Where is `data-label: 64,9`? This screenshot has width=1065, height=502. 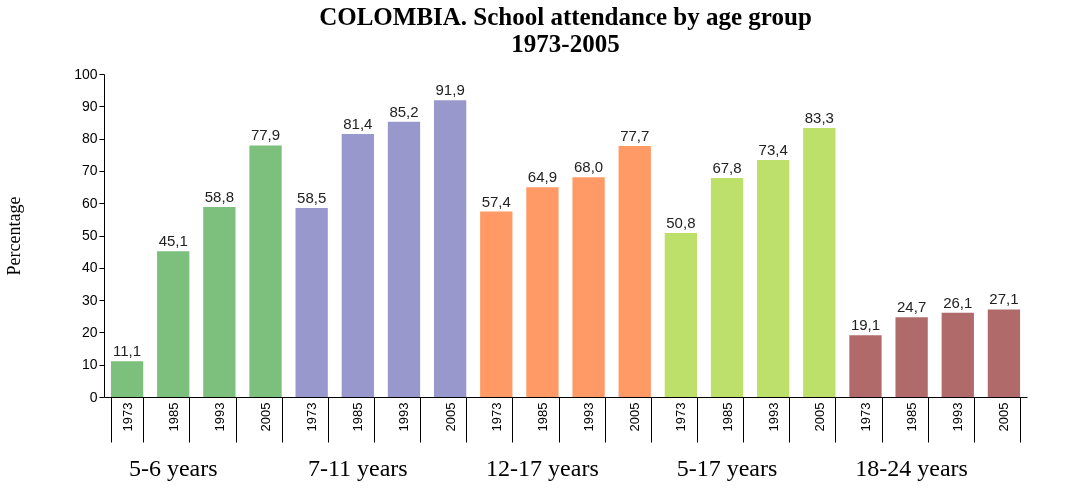 data-label: 64,9 is located at coordinates (542, 177).